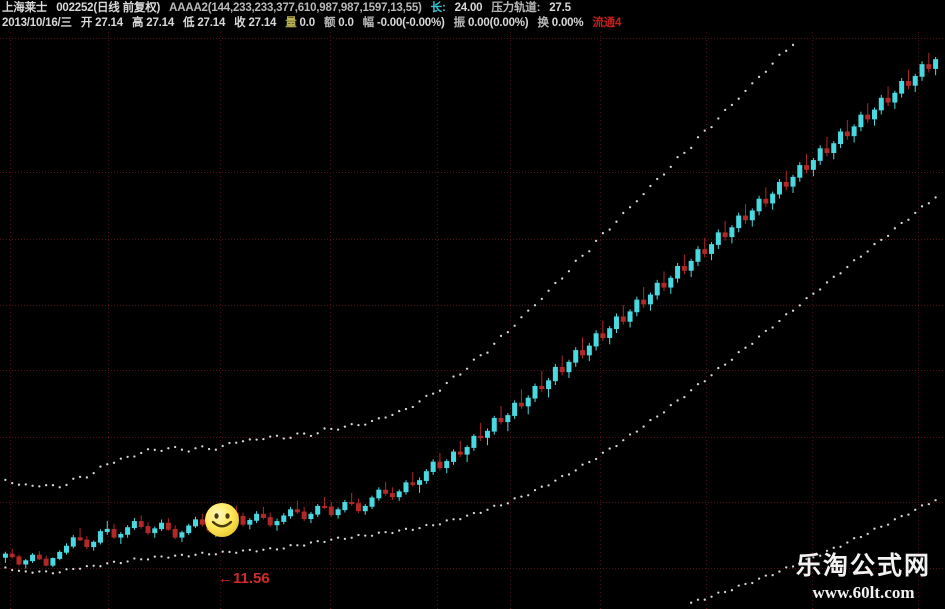  Describe the element at coordinates (262, 23) in the screenshot. I see `close-value: 27.14` at that location.